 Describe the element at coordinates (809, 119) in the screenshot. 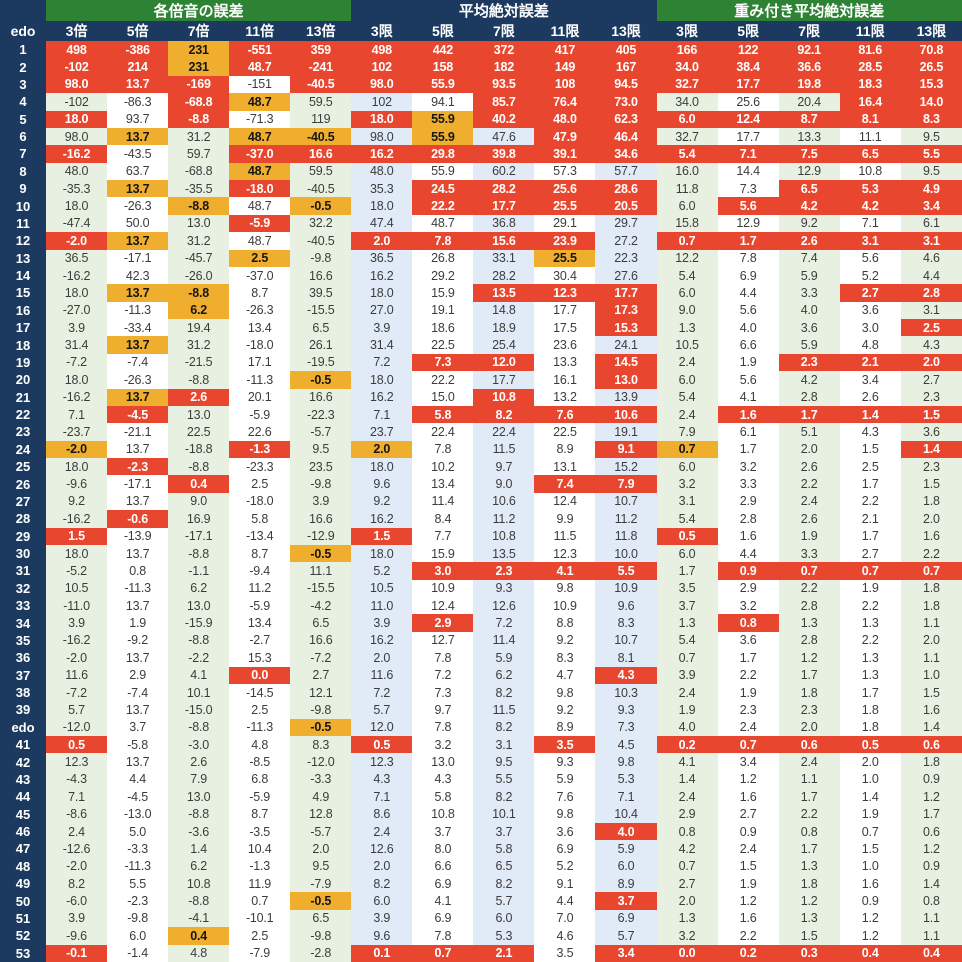

I see `record-value-cell: 8.7` at that location.